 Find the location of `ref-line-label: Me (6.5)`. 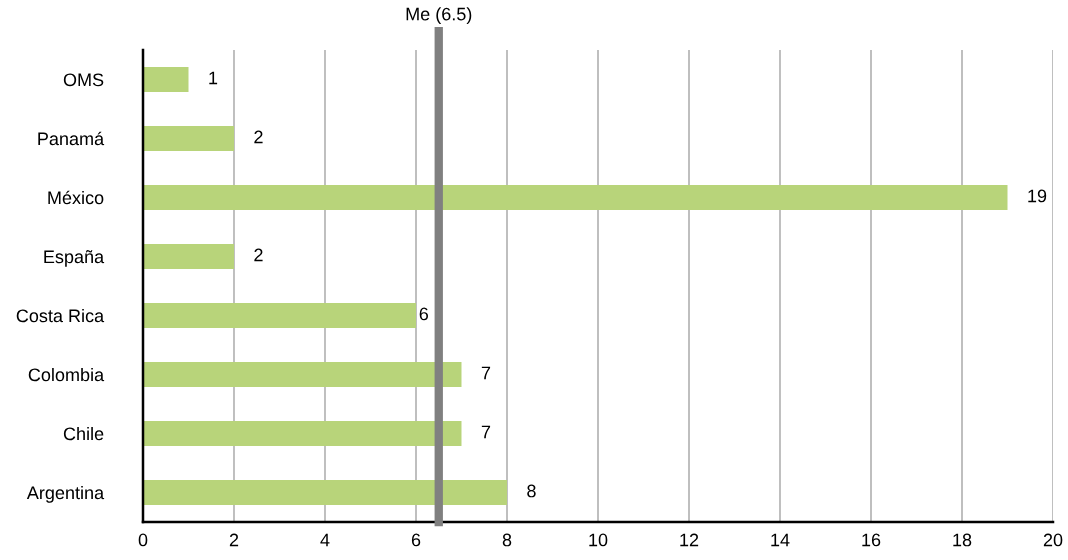

ref-line-label: Me (6.5) is located at coordinates (439, 16).